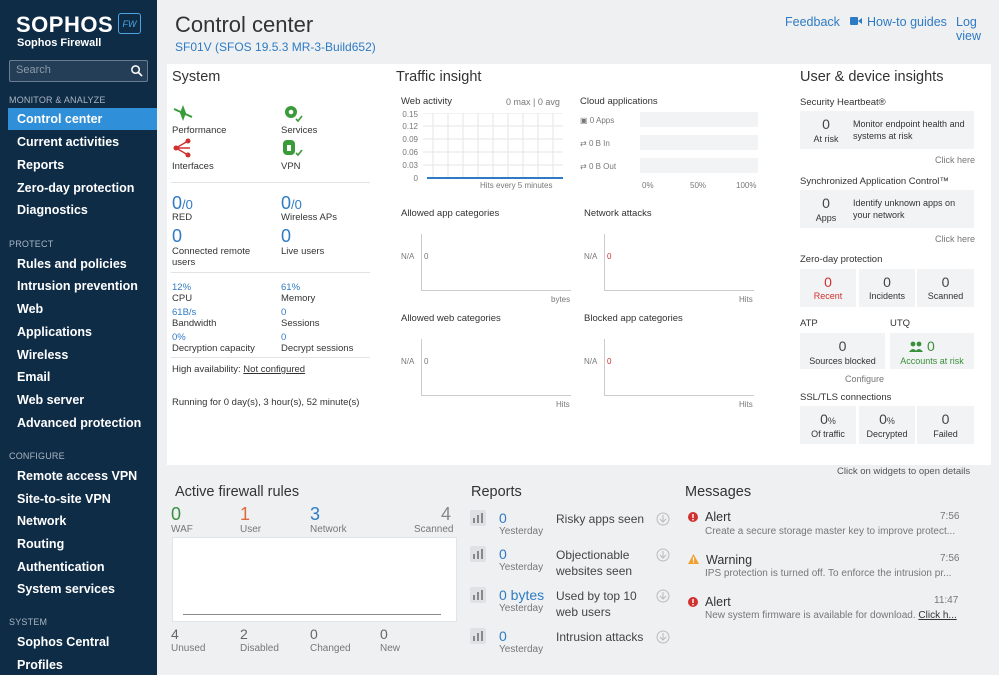 The height and width of the screenshot is (675, 999). I want to click on na-label: N/A, so click(591, 256).